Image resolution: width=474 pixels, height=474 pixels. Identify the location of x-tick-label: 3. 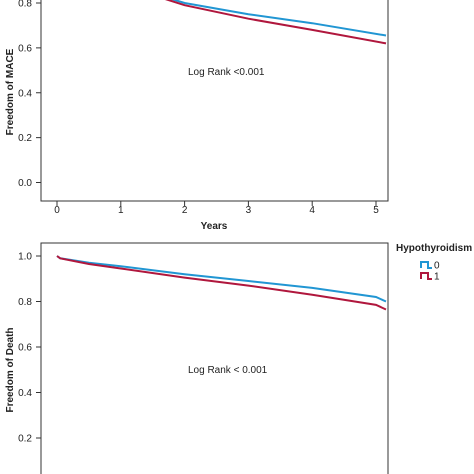
(249, 210).